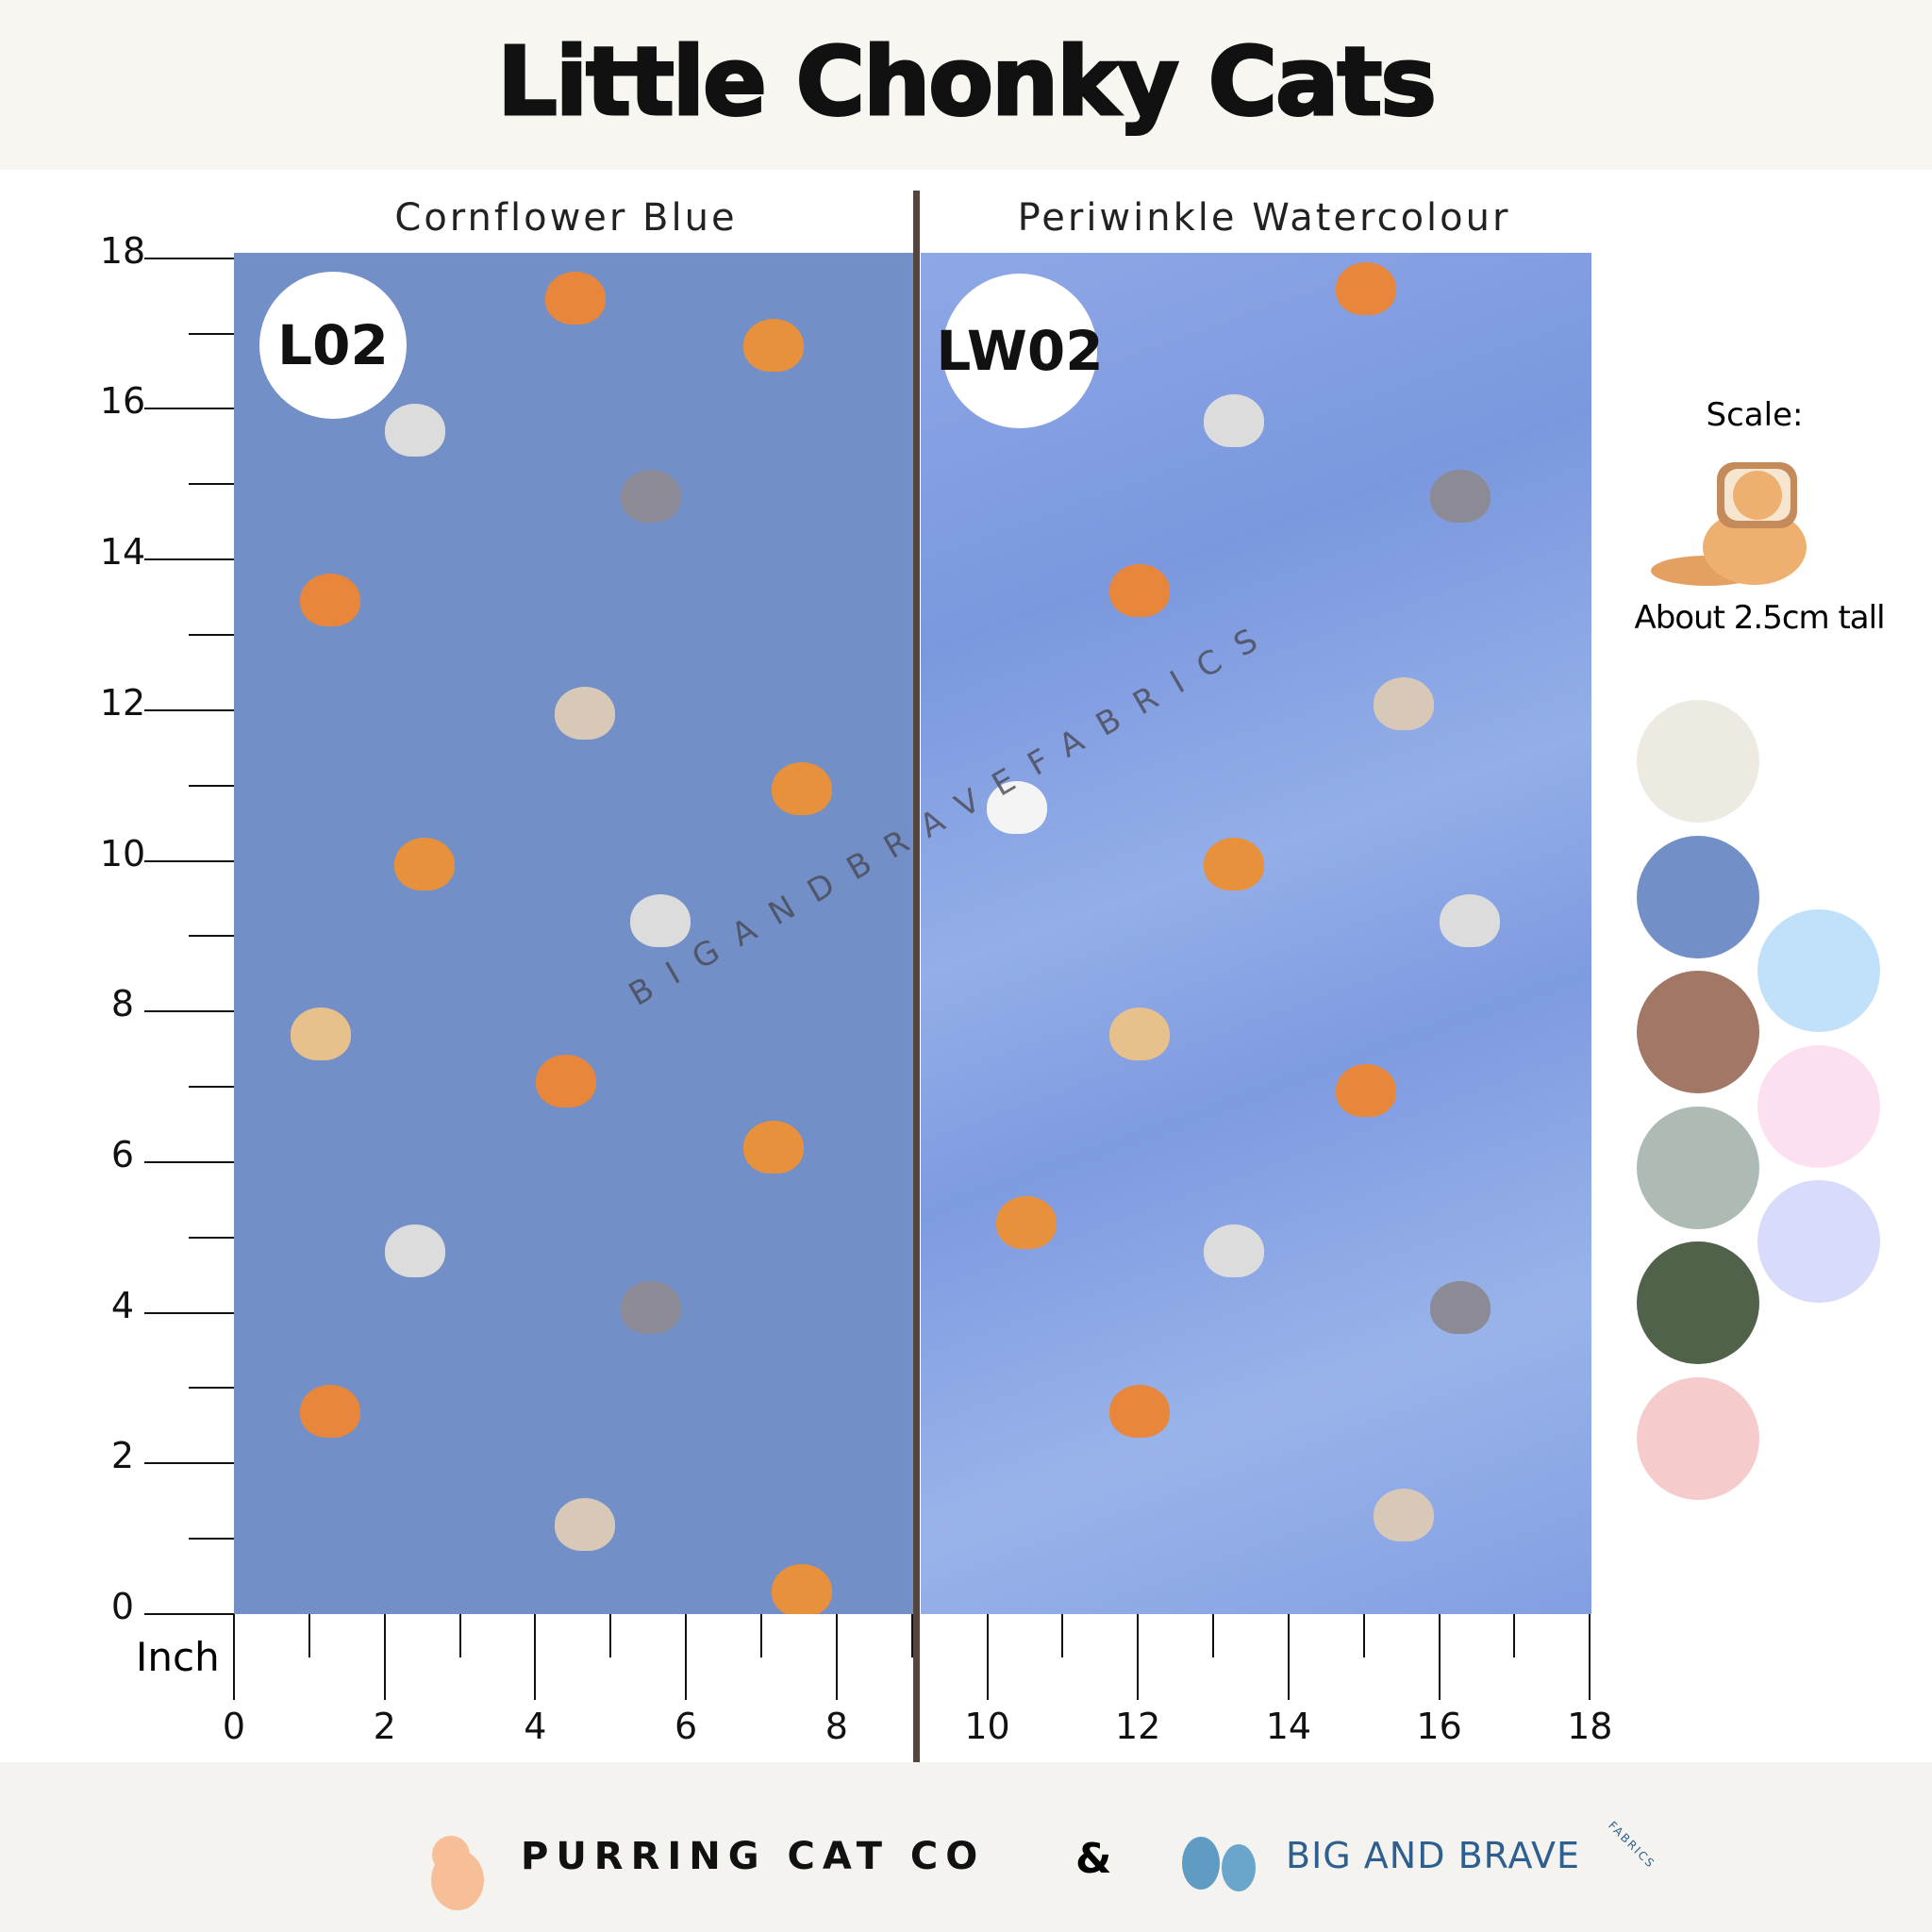 The image size is (1932, 1932). I want to click on x-axis-label: 12, so click(1138, 1726).